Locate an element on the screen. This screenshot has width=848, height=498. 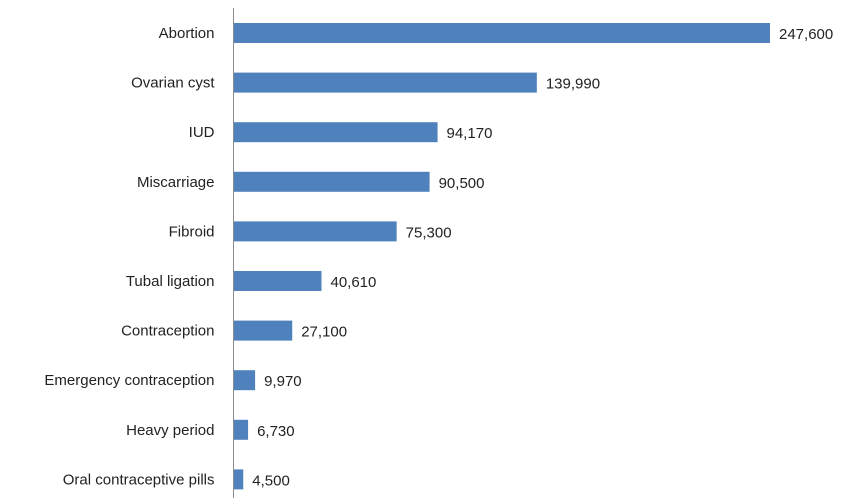
category-label: Ovarian cyst is located at coordinates (173, 83).